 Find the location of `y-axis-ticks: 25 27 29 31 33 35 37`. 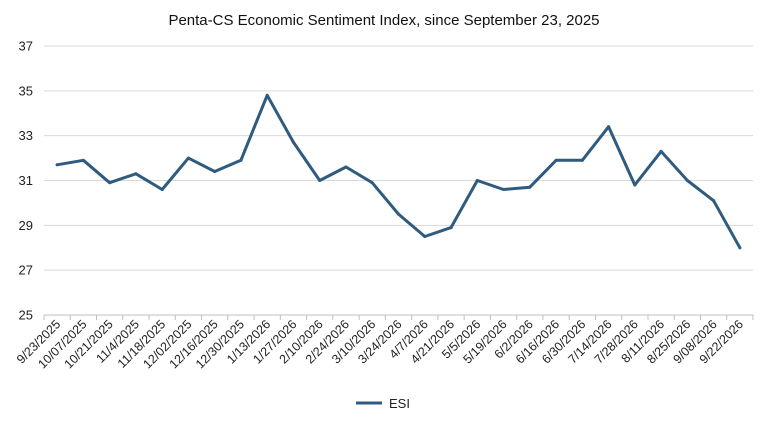

y-axis-ticks: 25 27 29 31 33 35 37 is located at coordinates (26, 181).